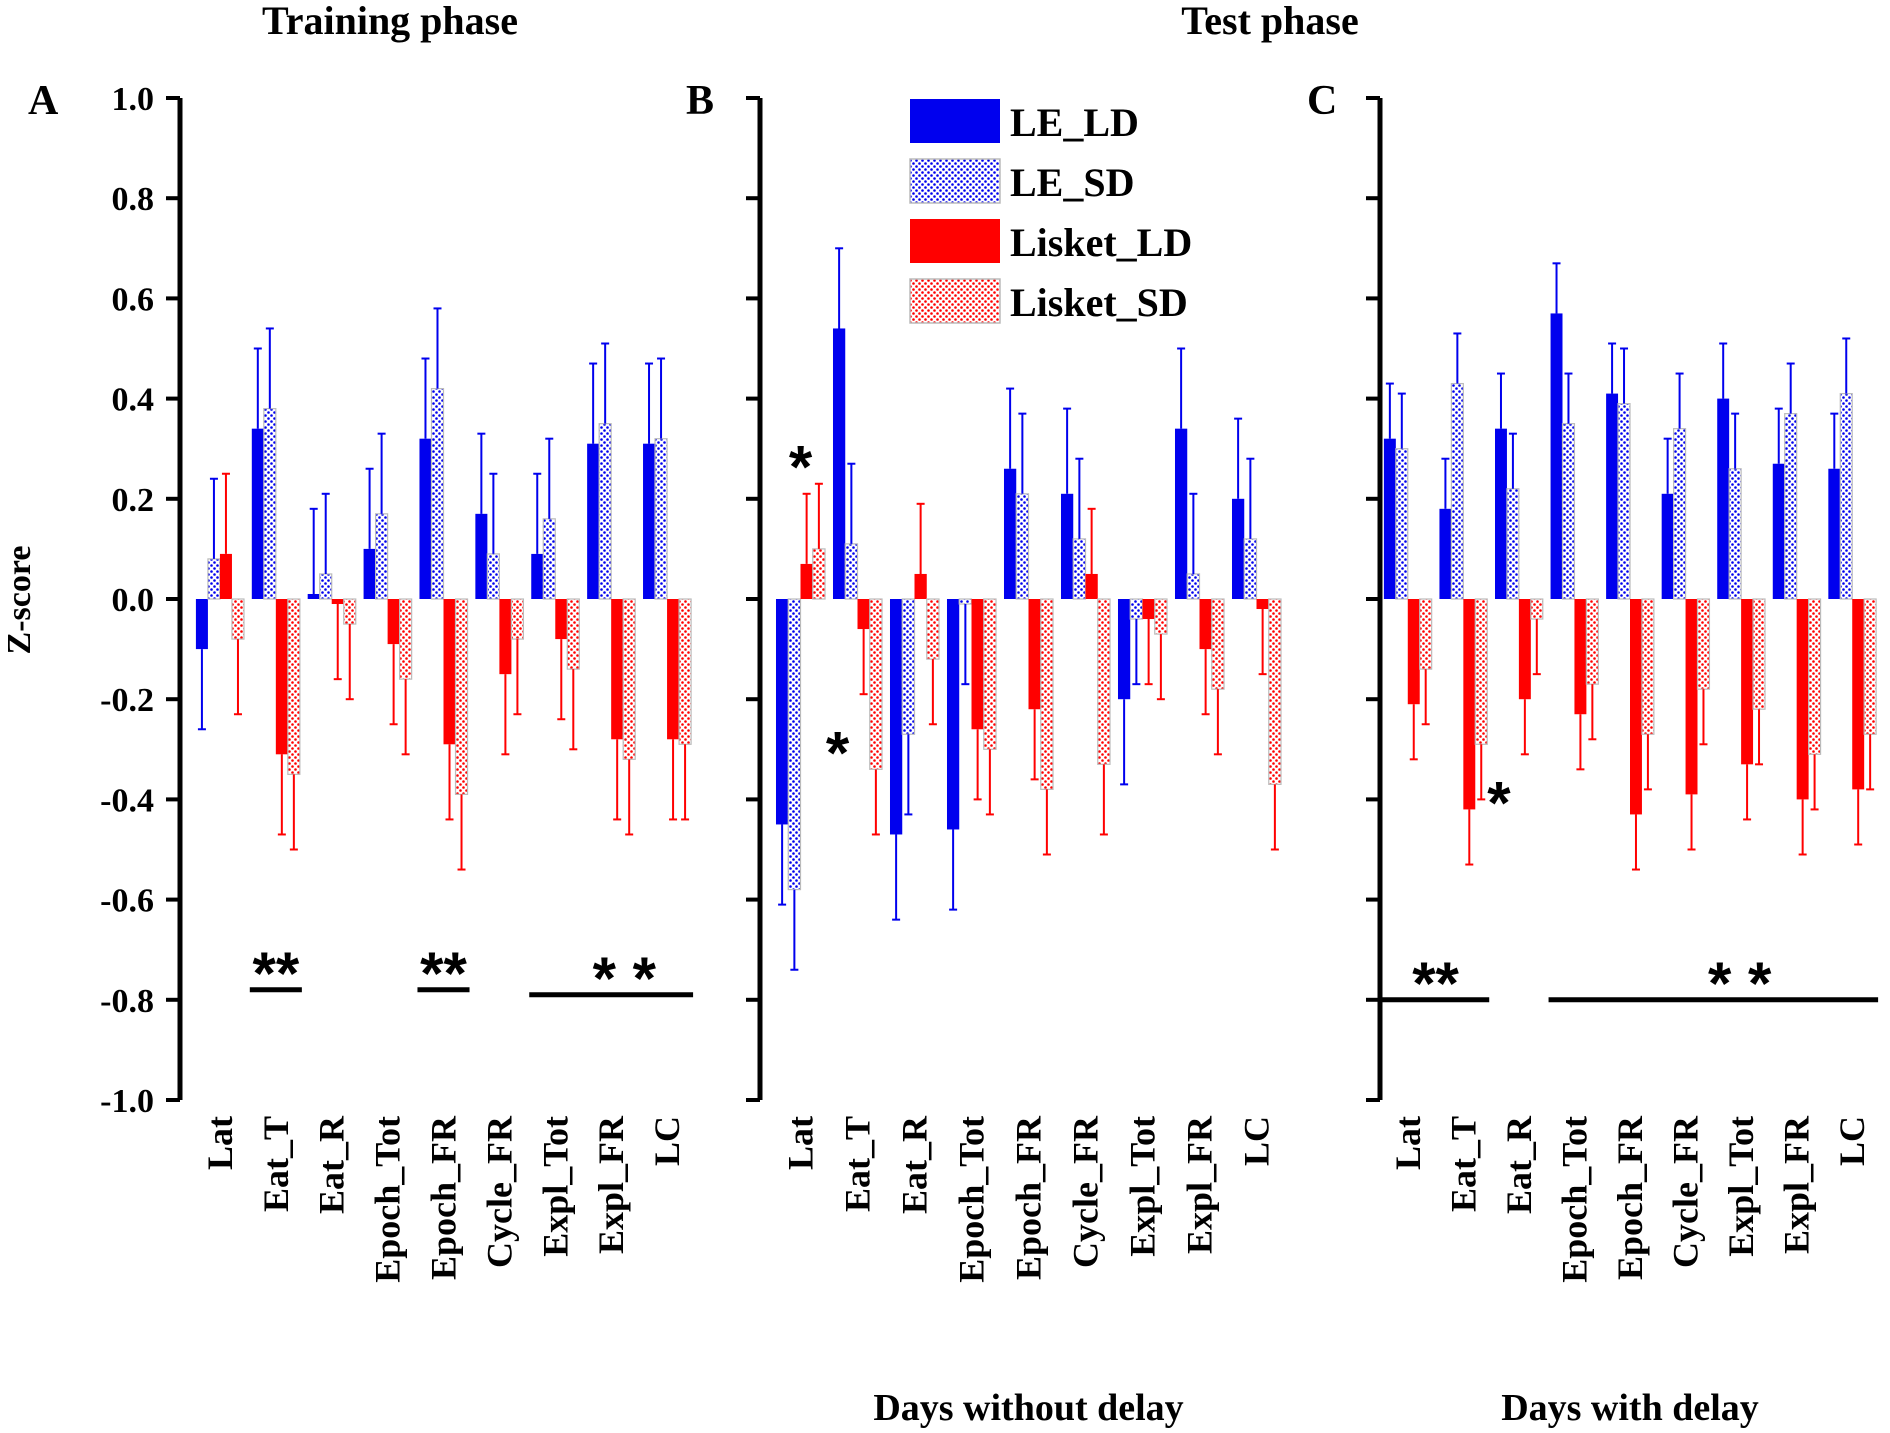 The width and height of the screenshot is (1890, 1433). Describe the element at coordinates (1104, 681) in the screenshot. I see `bar-b-lisket-sd-cycle-fr` at that location.